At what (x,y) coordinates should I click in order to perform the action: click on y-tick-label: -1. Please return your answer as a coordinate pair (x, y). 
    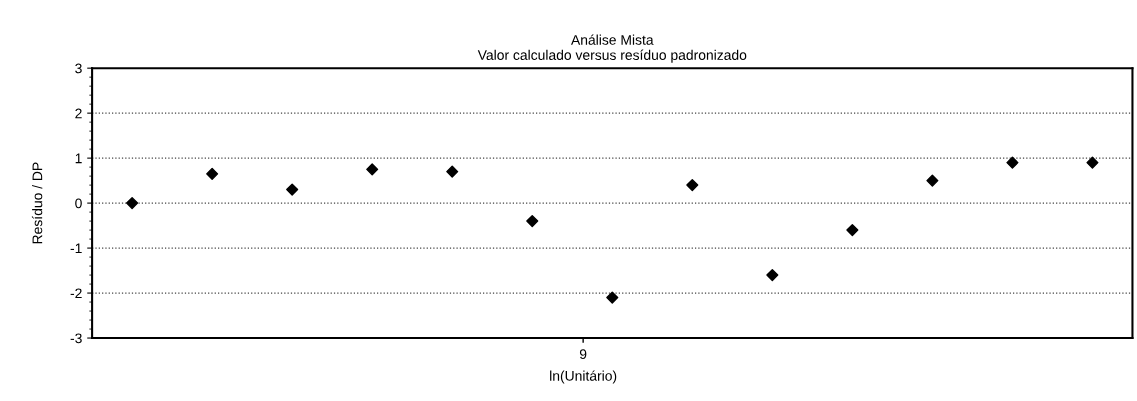
    Looking at the image, I should click on (76, 248).